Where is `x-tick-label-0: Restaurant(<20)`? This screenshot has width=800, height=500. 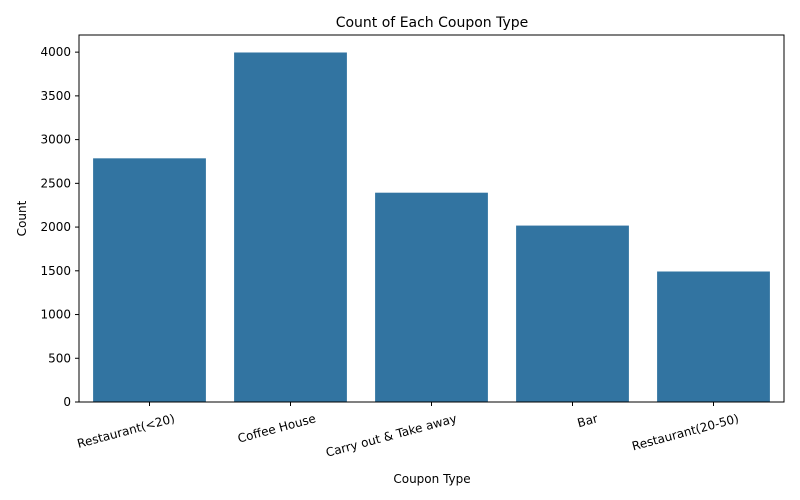
x-tick-label-0: Restaurant(<20) is located at coordinates (126, 431).